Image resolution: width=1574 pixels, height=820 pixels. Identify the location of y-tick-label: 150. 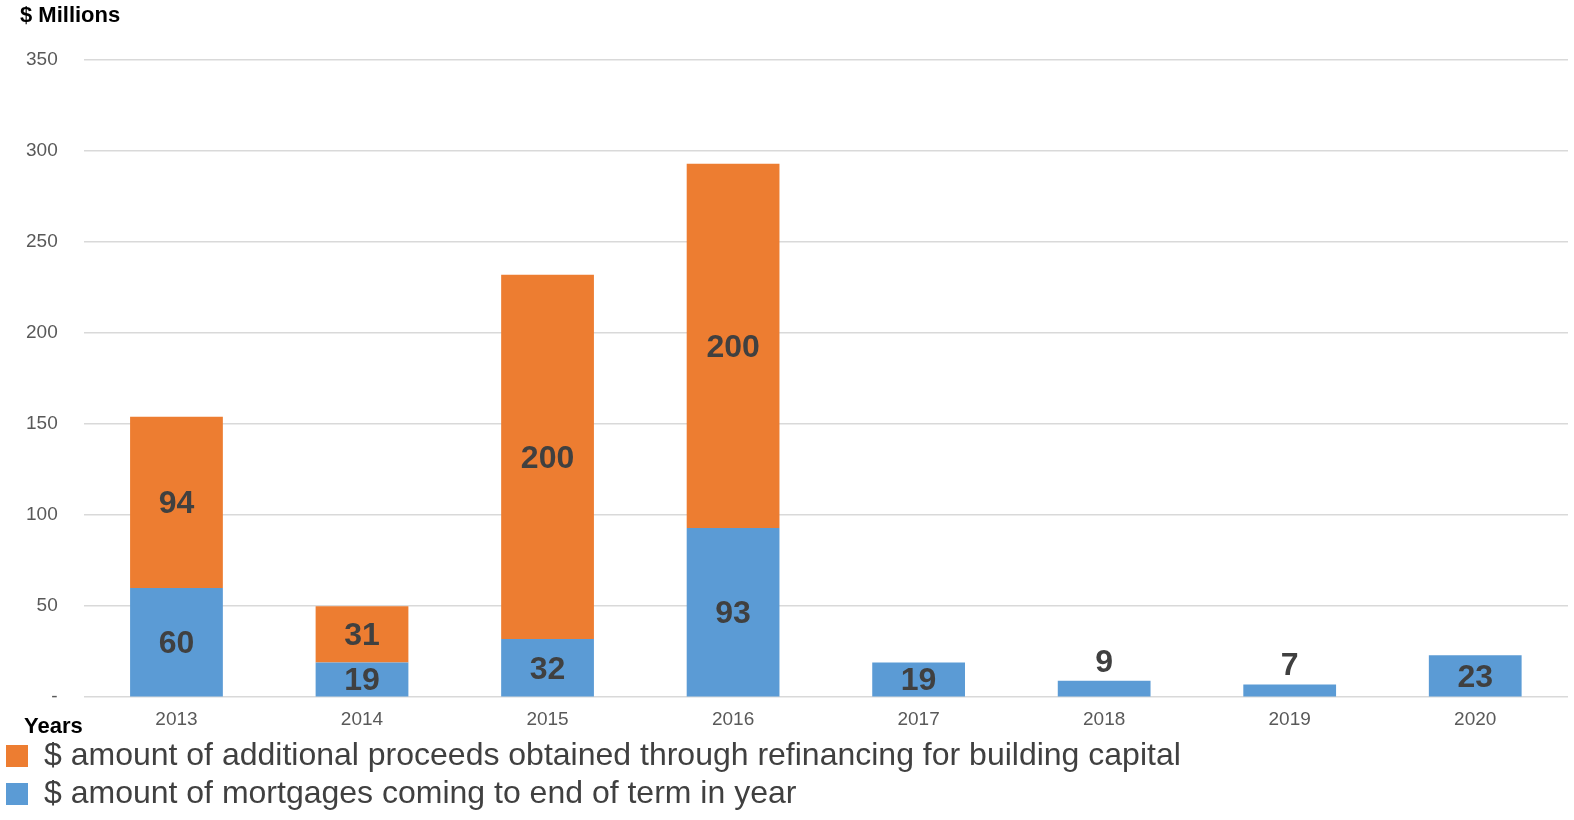
(42, 423).